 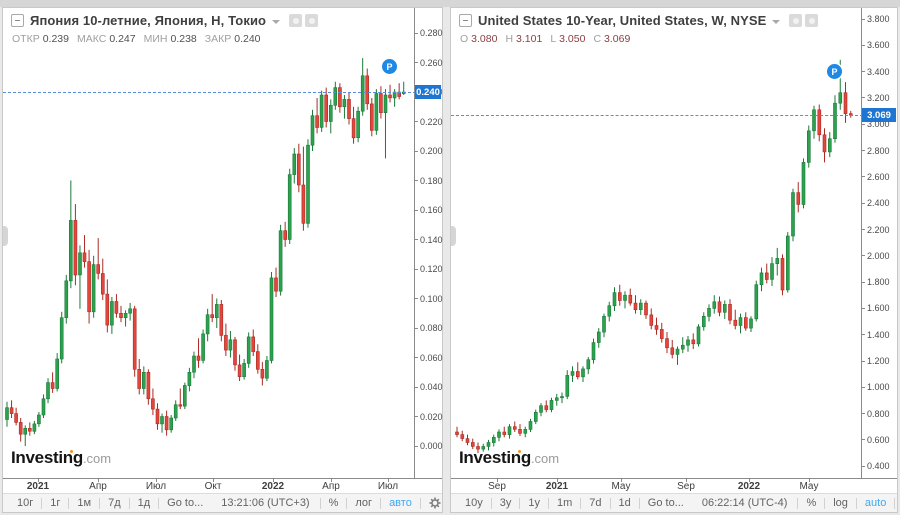 I want to click on range-button-10y: 10y, so click(x=474, y=503).